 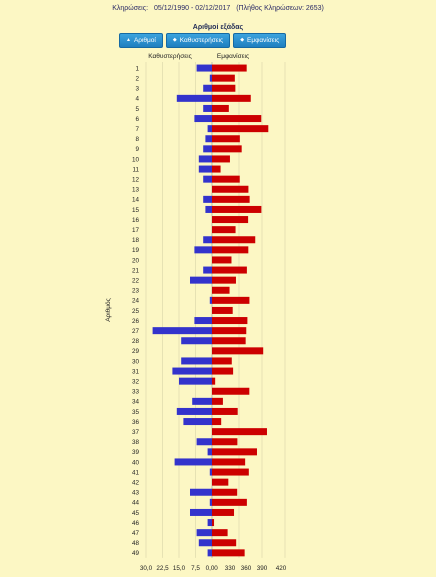 I want to click on category-label: 11, so click(x=135, y=169).